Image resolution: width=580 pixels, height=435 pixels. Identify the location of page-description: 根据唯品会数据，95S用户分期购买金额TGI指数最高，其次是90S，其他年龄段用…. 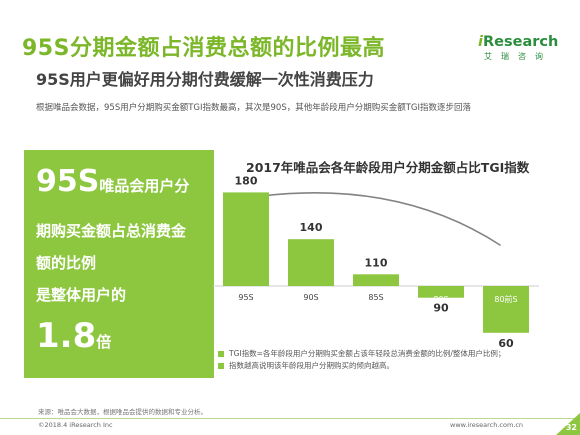
(253, 108).